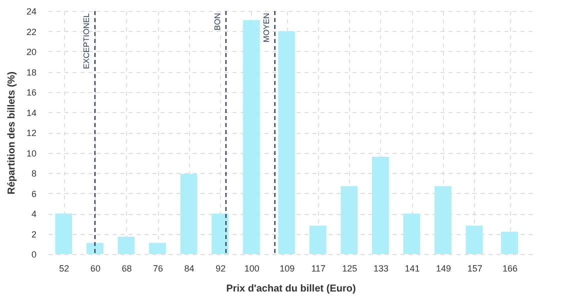  What do you see at coordinates (33, 234) in the screenshot?
I see `y-tick-label: 2` at bounding box center [33, 234].